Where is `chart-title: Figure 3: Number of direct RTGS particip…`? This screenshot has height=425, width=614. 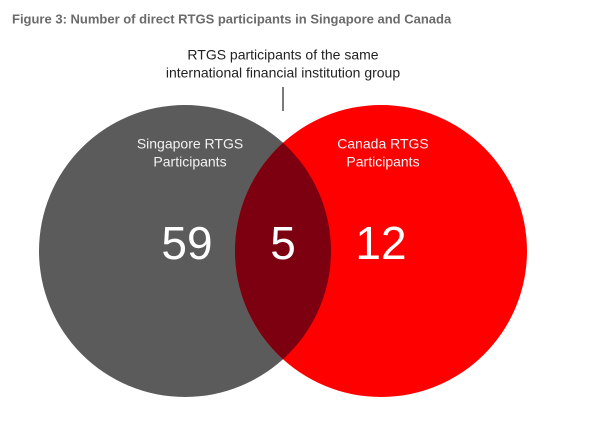
chart-title: Figure 3: Number of direct RTGS particip… is located at coordinates (232, 18).